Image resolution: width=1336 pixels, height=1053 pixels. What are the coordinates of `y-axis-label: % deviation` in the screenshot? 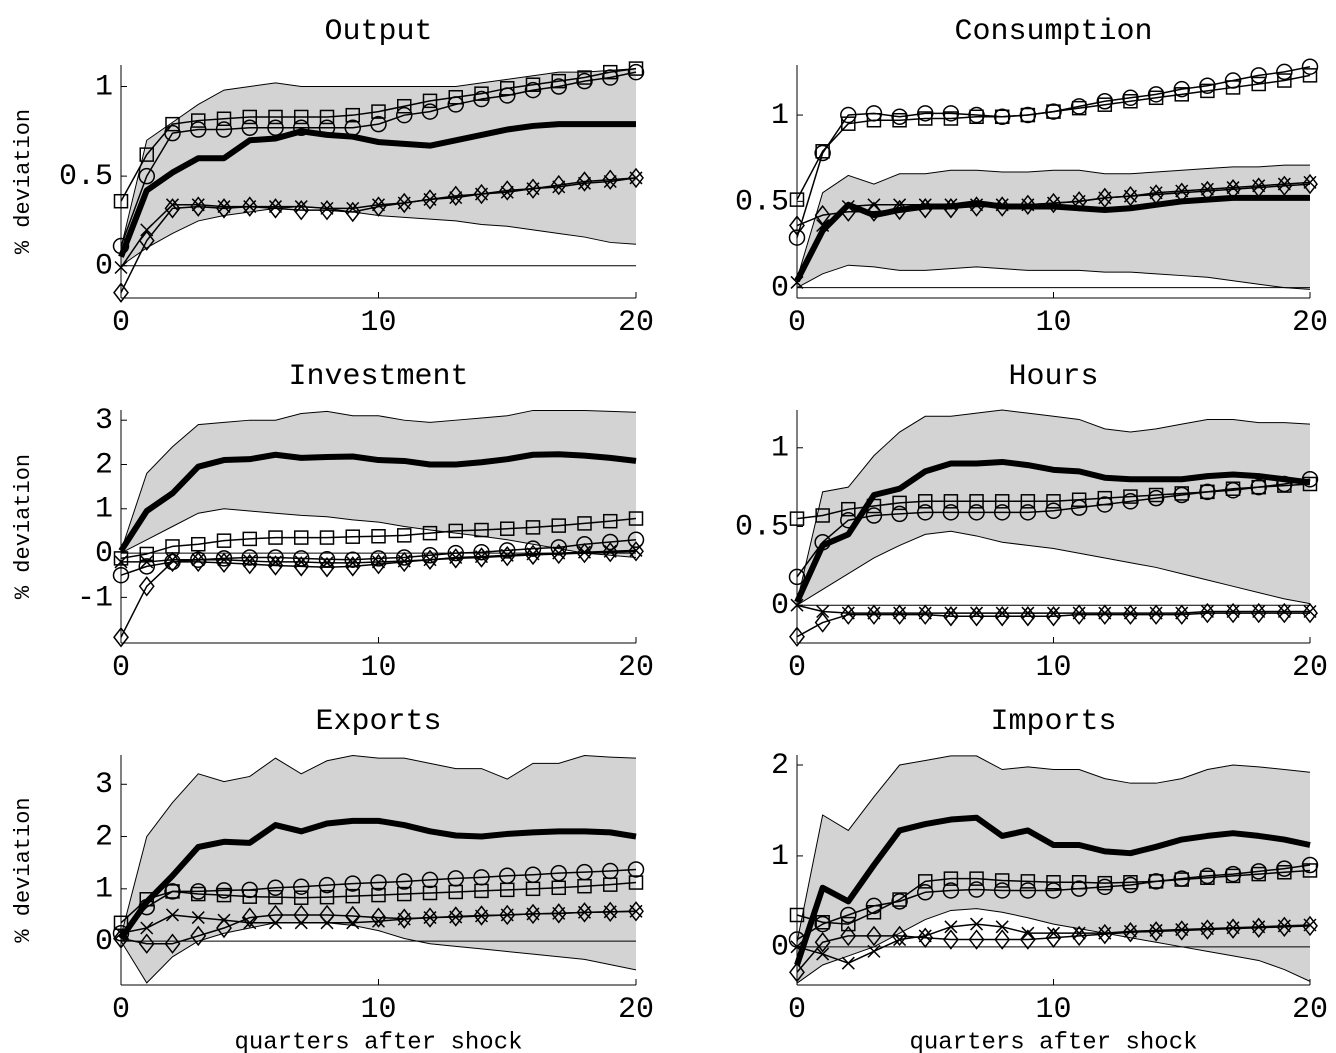 It's located at (23, 526).